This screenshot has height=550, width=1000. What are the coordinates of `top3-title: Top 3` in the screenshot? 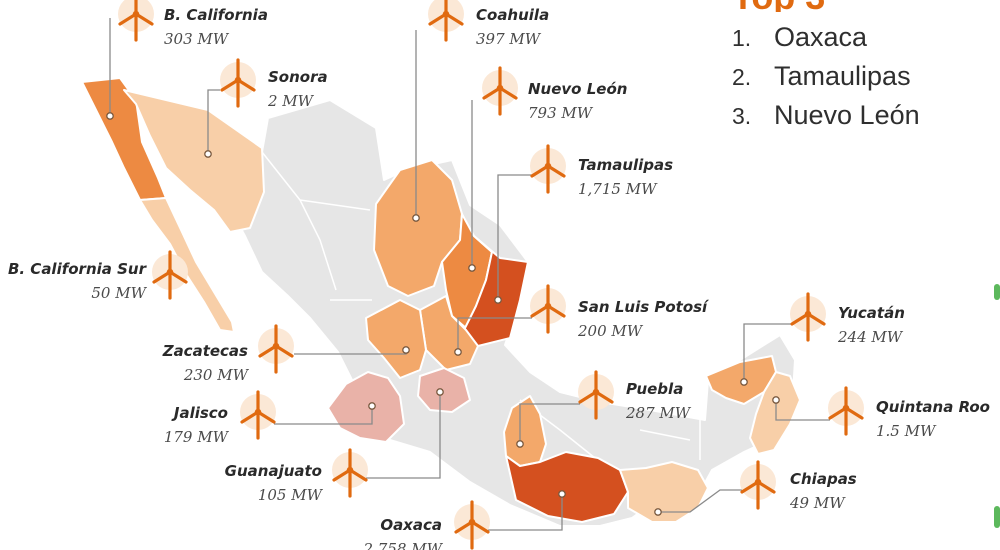 It's located at (862, 6).